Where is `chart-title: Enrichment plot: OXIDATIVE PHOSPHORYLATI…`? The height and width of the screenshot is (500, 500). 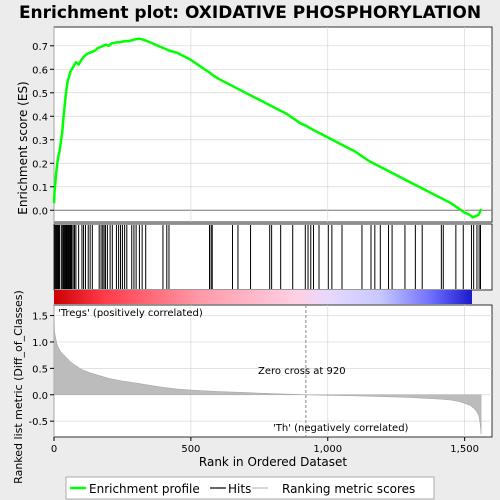 chart-title: Enrichment plot: OXIDATIVE PHOSPHORYLATI… is located at coordinates (250, 13).